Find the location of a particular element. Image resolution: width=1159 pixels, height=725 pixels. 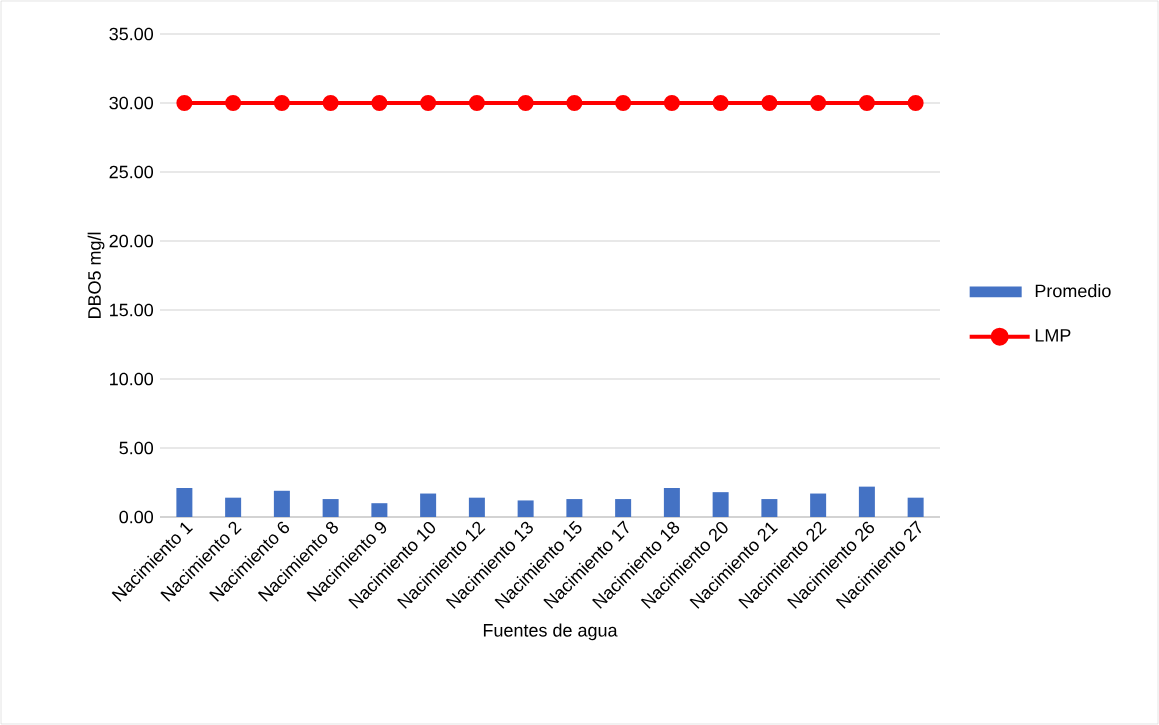

y-tick-label: 20.00 is located at coordinates (131, 241).